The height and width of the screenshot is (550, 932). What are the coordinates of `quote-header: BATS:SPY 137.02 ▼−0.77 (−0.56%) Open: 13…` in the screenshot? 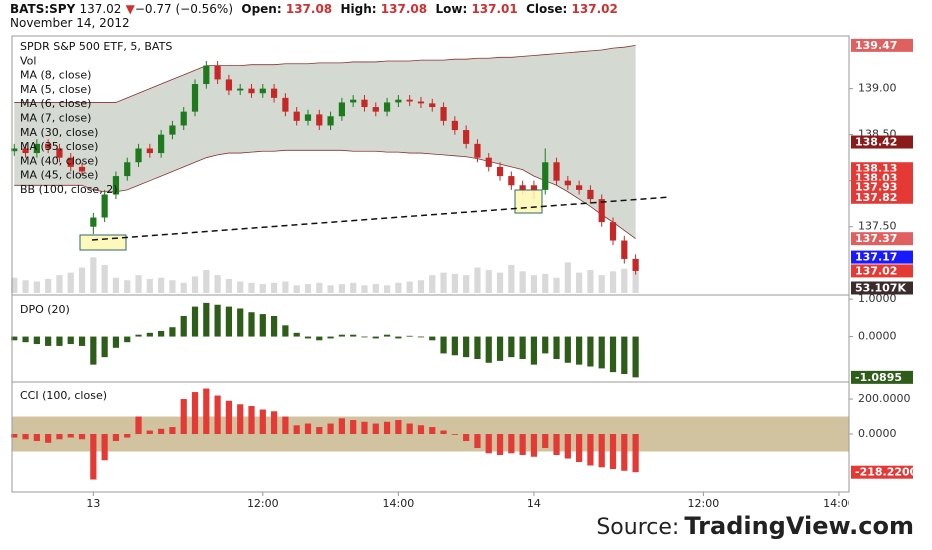 It's located at (314, 9).